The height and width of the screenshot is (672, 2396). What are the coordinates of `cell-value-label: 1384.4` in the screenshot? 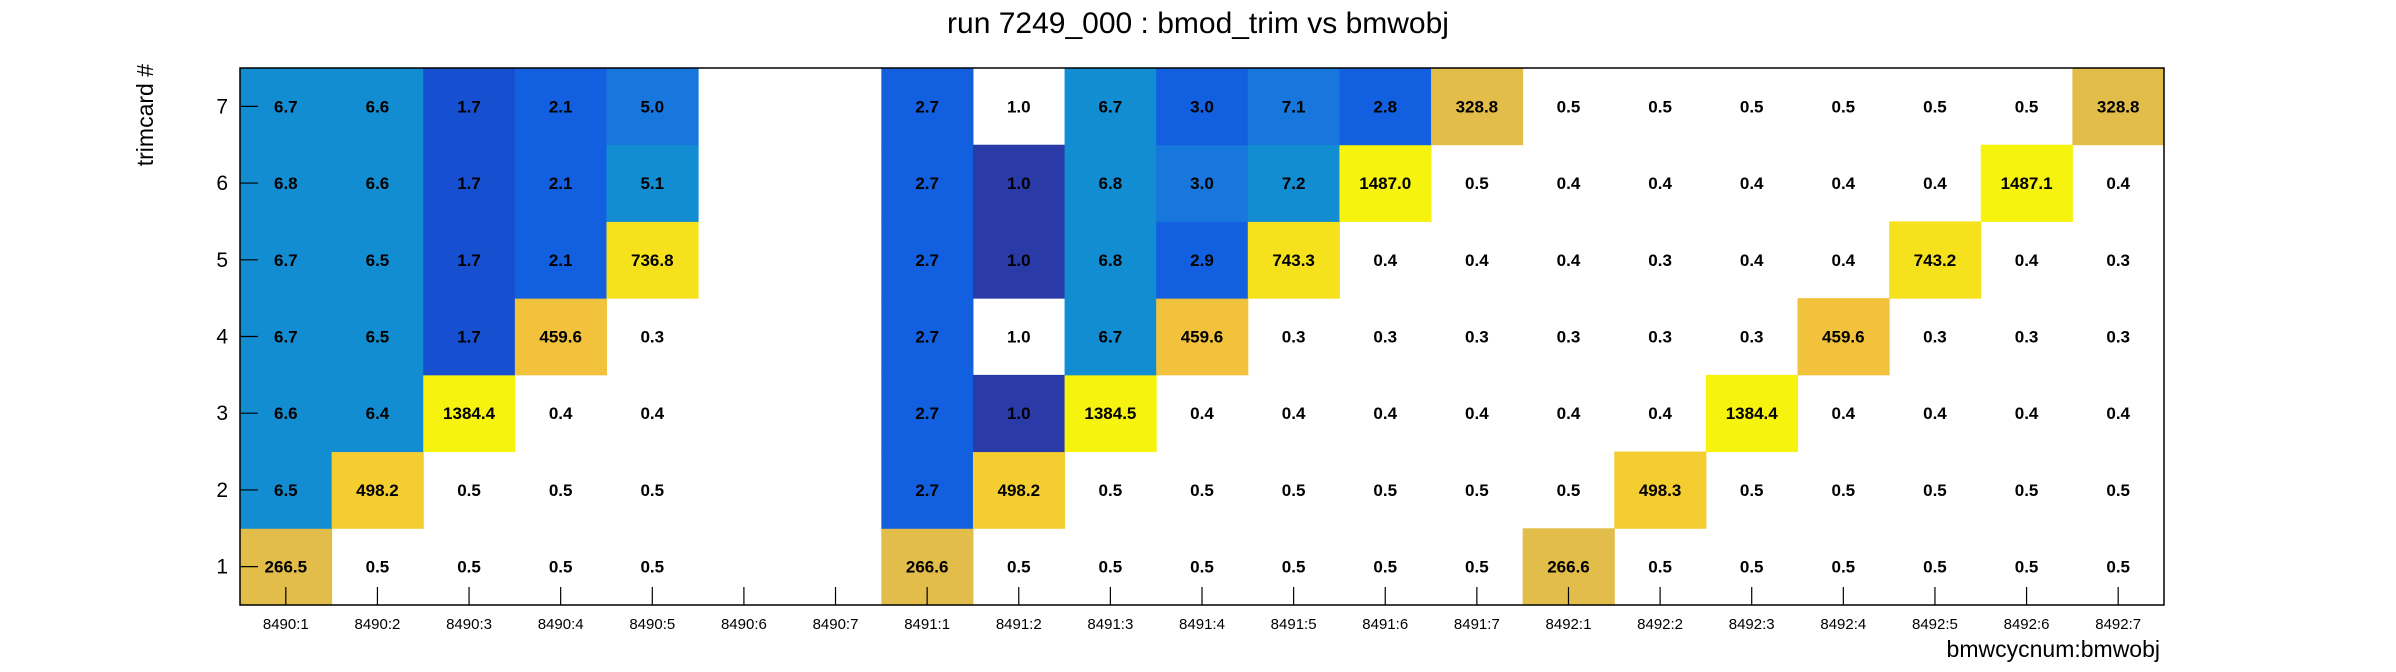 It's located at (469, 413).